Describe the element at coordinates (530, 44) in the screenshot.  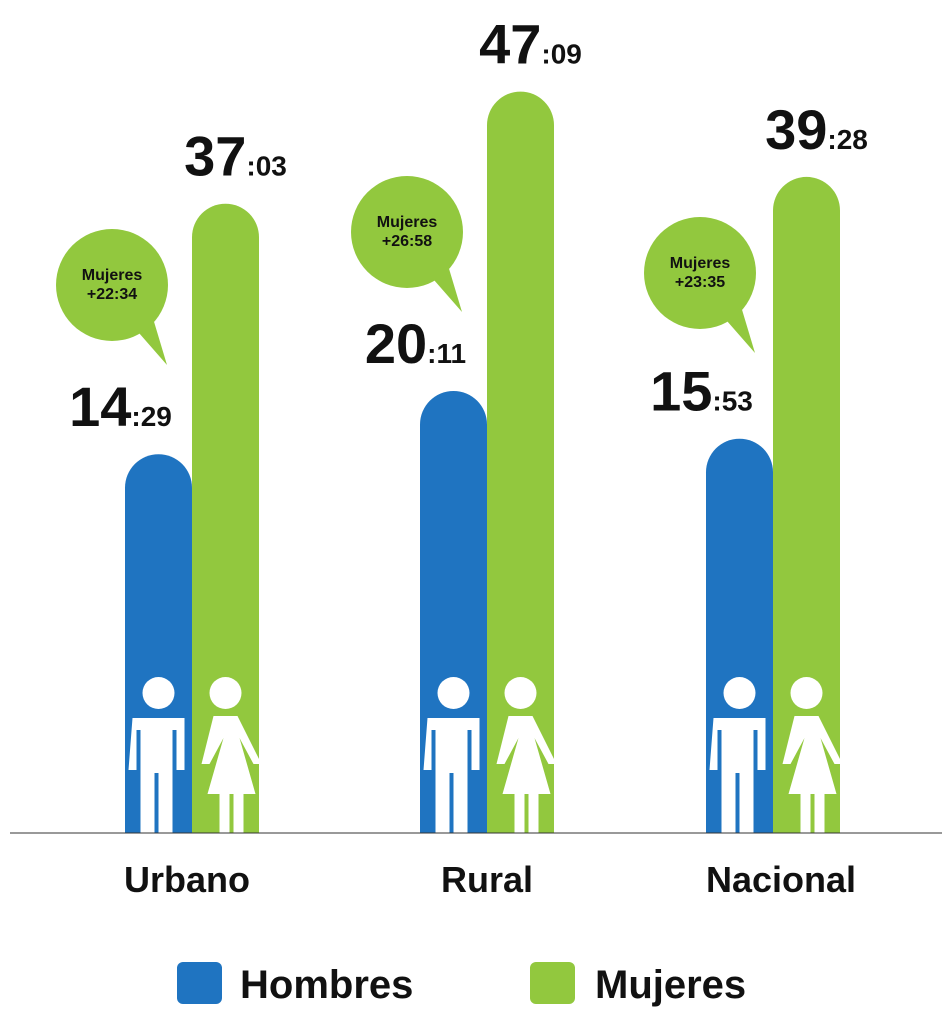
I see `value-label: 47:09` at that location.